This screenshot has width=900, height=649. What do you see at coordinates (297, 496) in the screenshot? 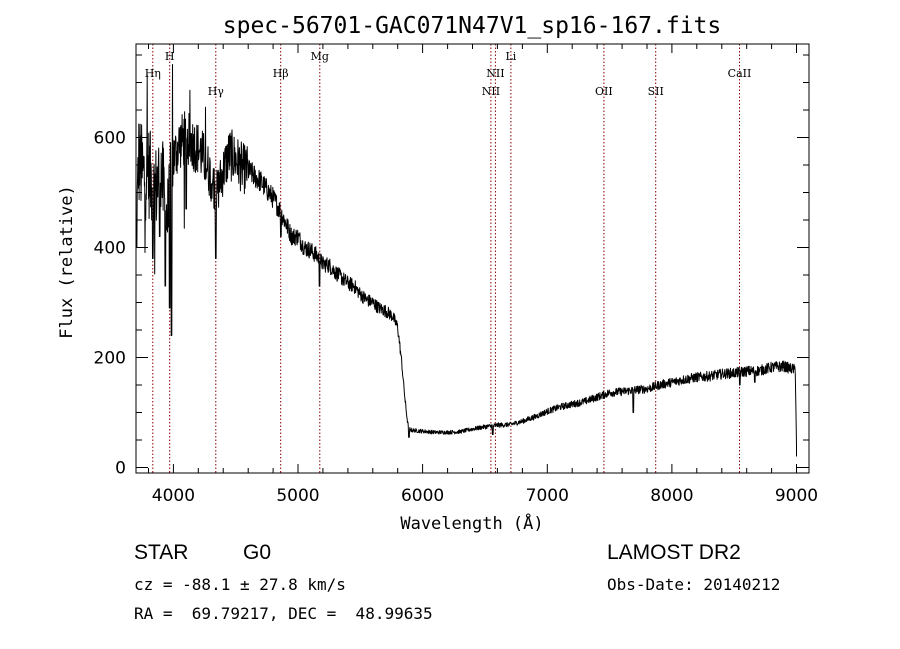
I see `x-tick-label-5000: 5000` at bounding box center [297, 496].